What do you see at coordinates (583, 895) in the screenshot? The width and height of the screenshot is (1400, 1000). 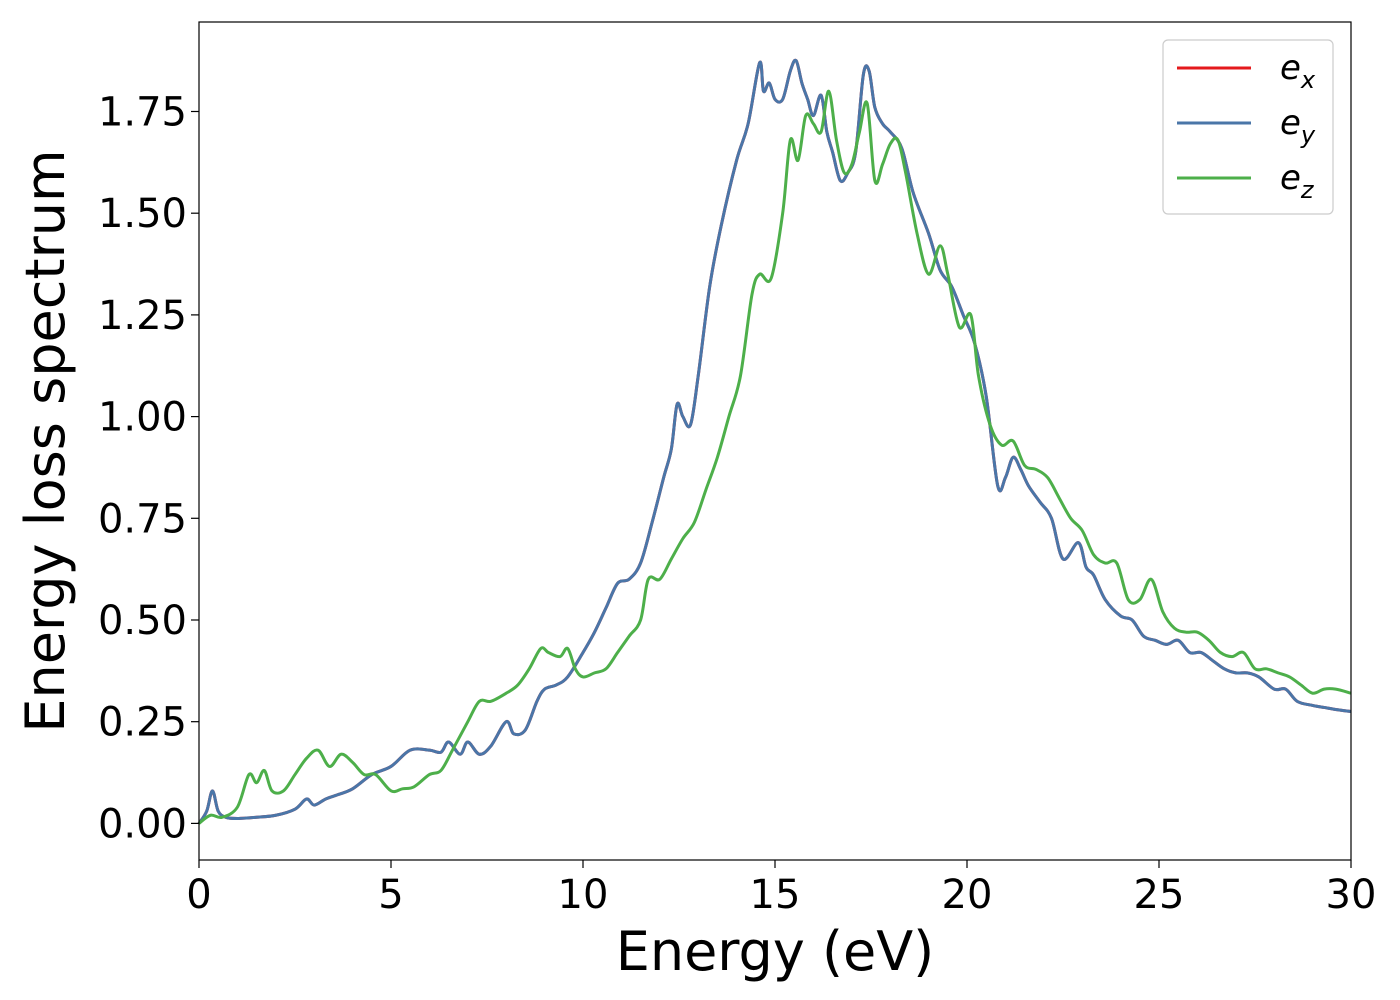 I see `x-tick-label: 10` at bounding box center [583, 895].